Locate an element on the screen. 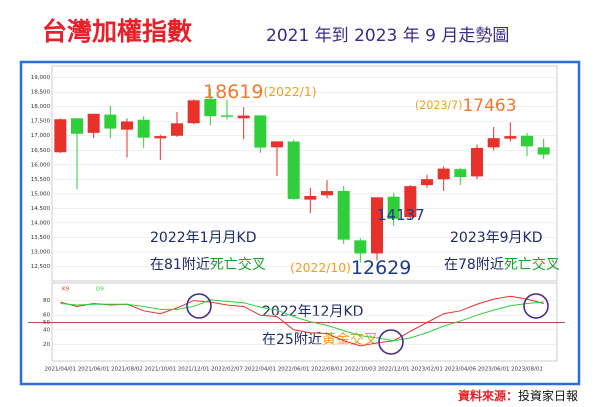  y-tick-label: 40 is located at coordinates (46, 330).